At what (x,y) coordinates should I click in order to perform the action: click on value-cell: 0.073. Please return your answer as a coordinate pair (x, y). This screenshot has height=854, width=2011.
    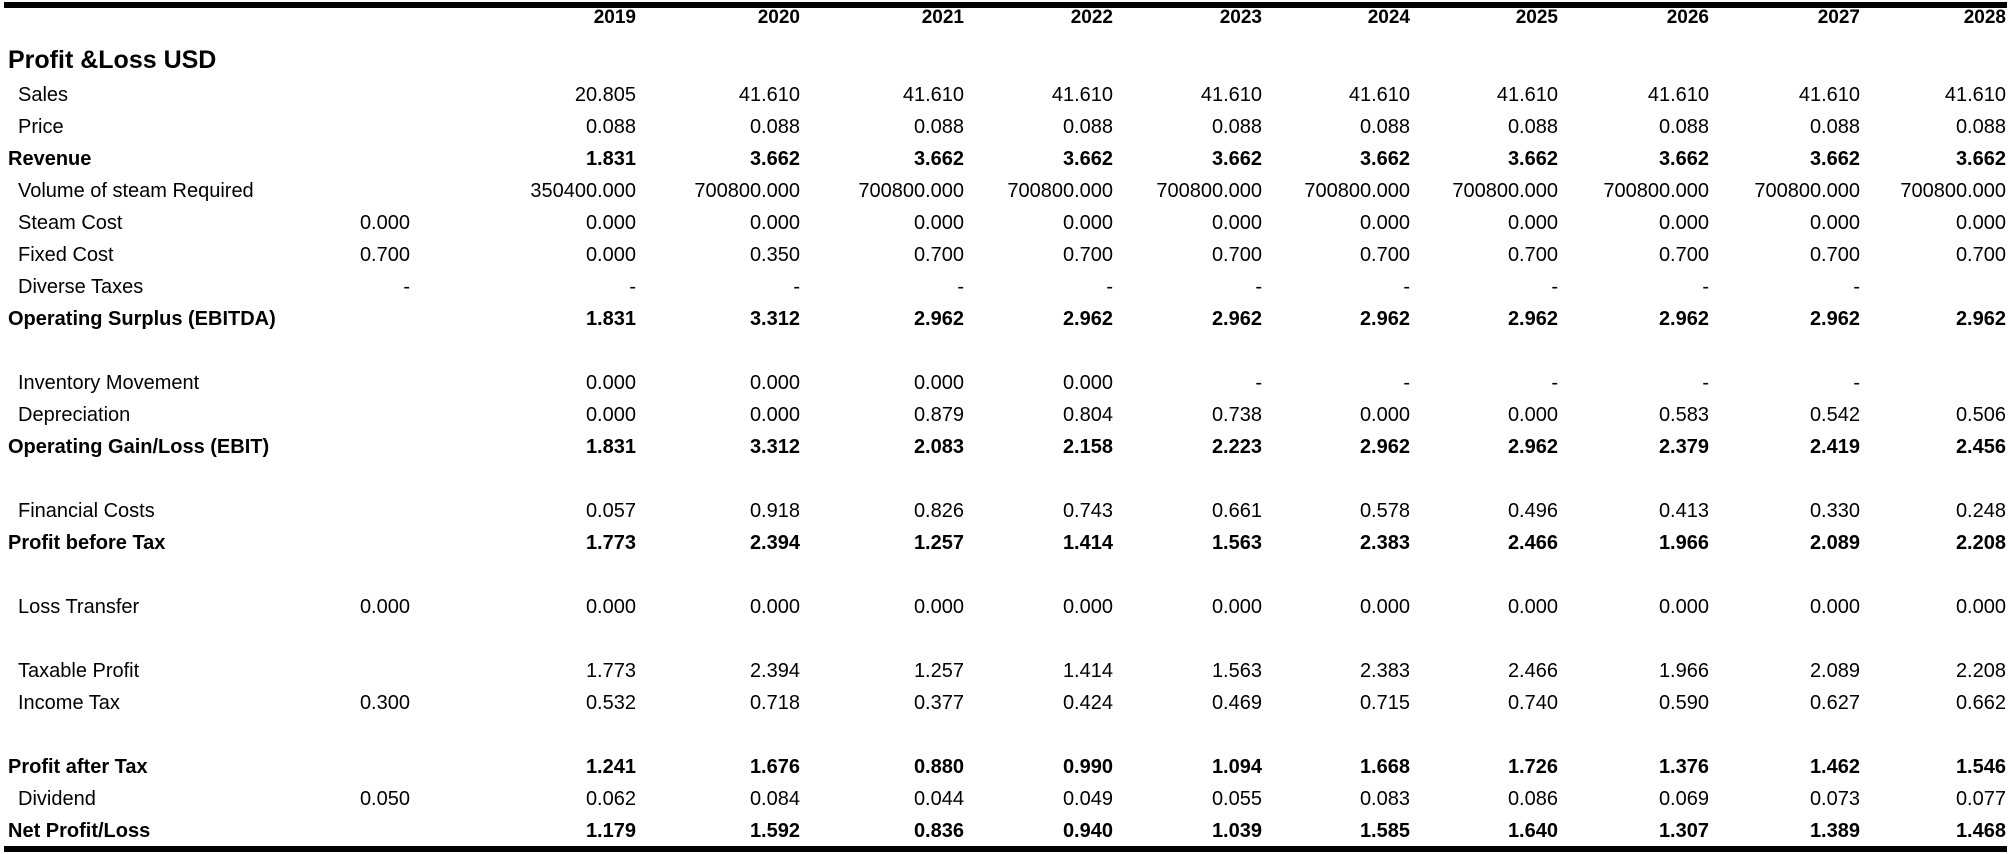
    Looking at the image, I should click on (1834, 799).